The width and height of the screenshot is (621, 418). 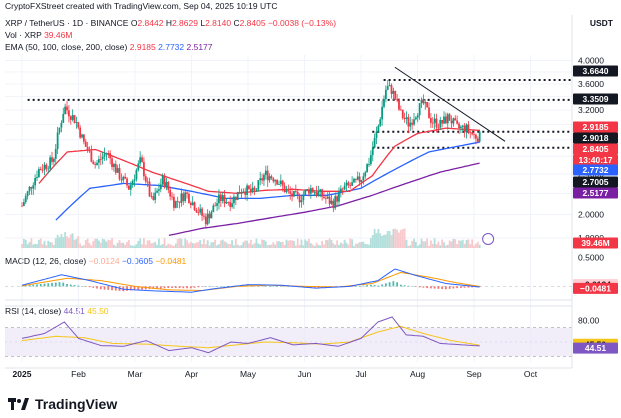 I want to click on x-tick-label: Jun, so click(x=305, y=374).